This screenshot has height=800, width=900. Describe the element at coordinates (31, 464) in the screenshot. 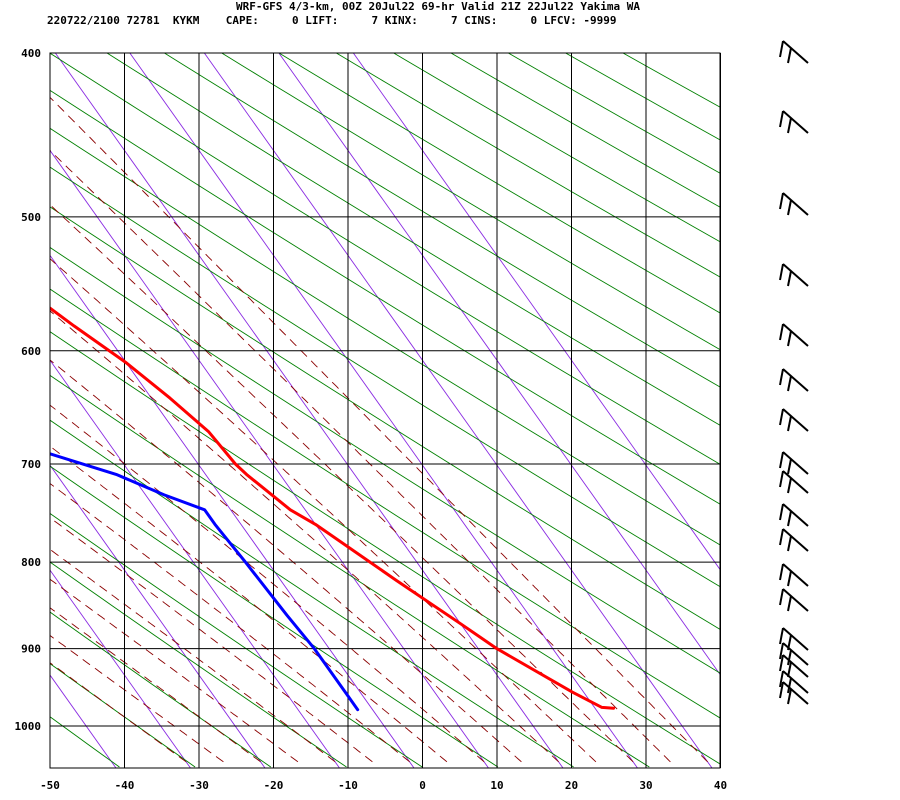

I see `y-tick-label: 700` at that location.